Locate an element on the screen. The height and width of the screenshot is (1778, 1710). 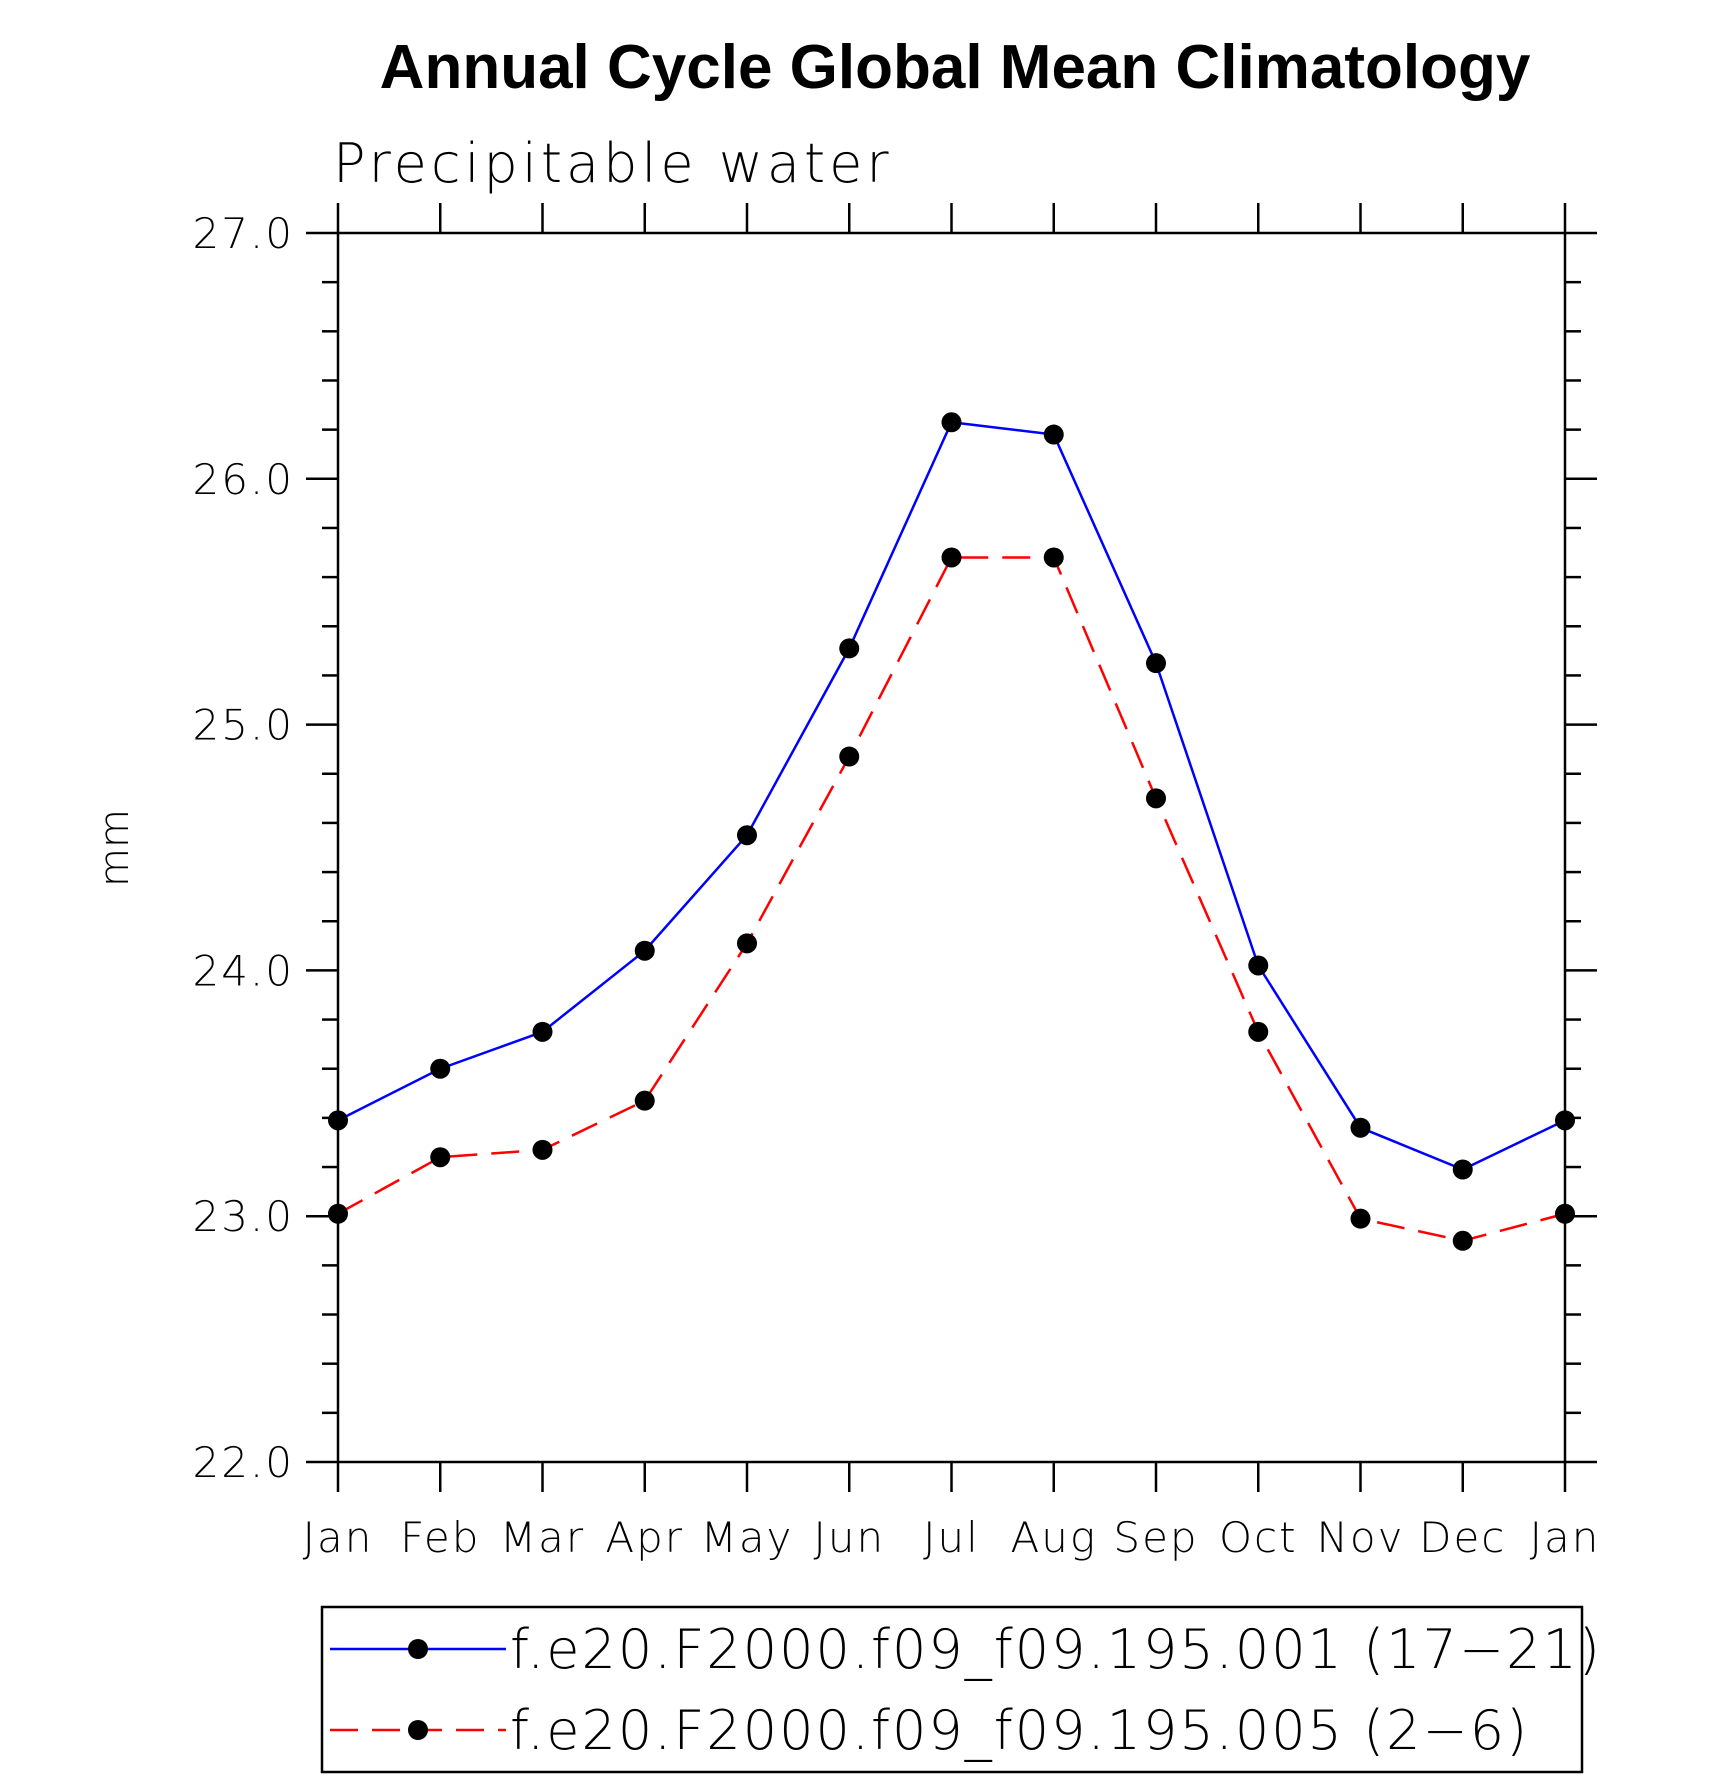
x-tick-label: Nov is located at coordinates (1361, 1537).